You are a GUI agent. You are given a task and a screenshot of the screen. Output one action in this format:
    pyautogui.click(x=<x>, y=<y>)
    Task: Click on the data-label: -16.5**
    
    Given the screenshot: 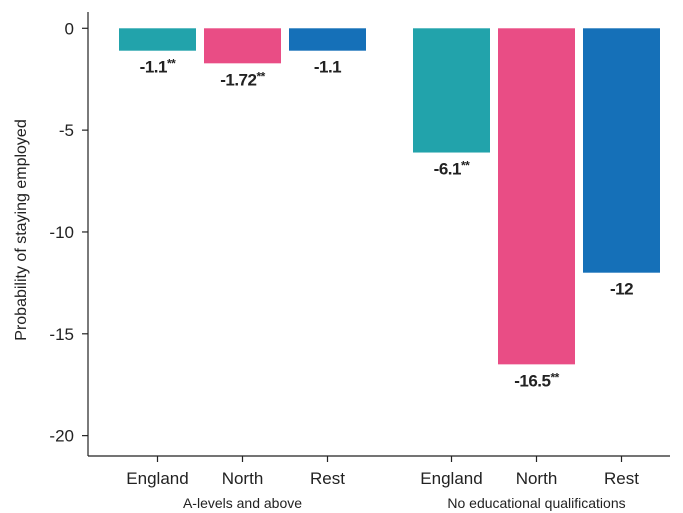 What is the action you would take?
    pyautogui.click(x=536, y=380)
    